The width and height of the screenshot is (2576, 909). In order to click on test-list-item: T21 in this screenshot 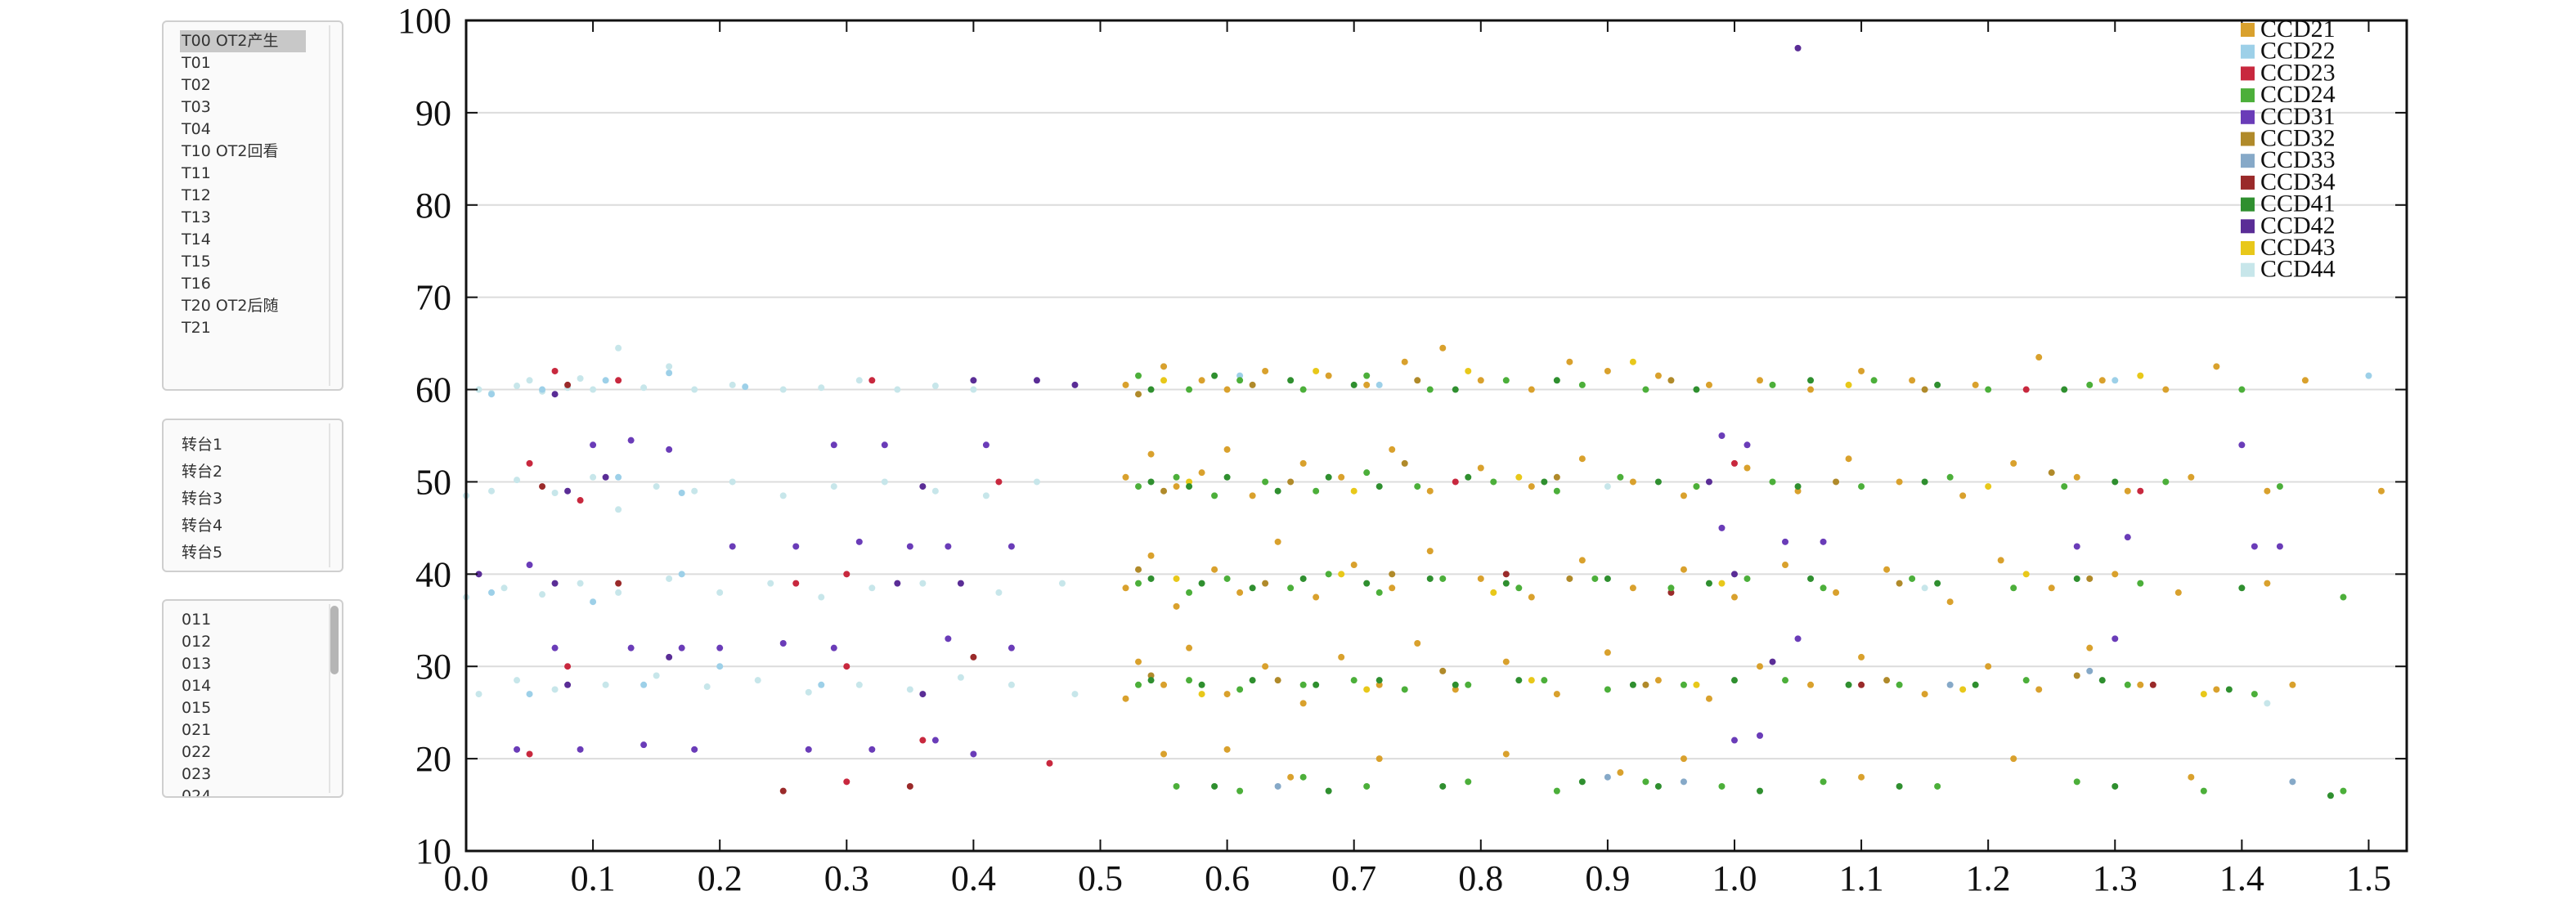, I will do `click(197, 328)`.